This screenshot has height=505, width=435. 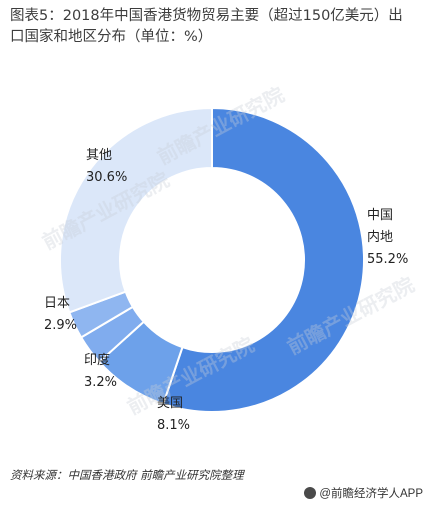 I want to click on source-note: 资料来源：中国香港政府 前瞻产业研究院整理, so click(x=127, y=475).